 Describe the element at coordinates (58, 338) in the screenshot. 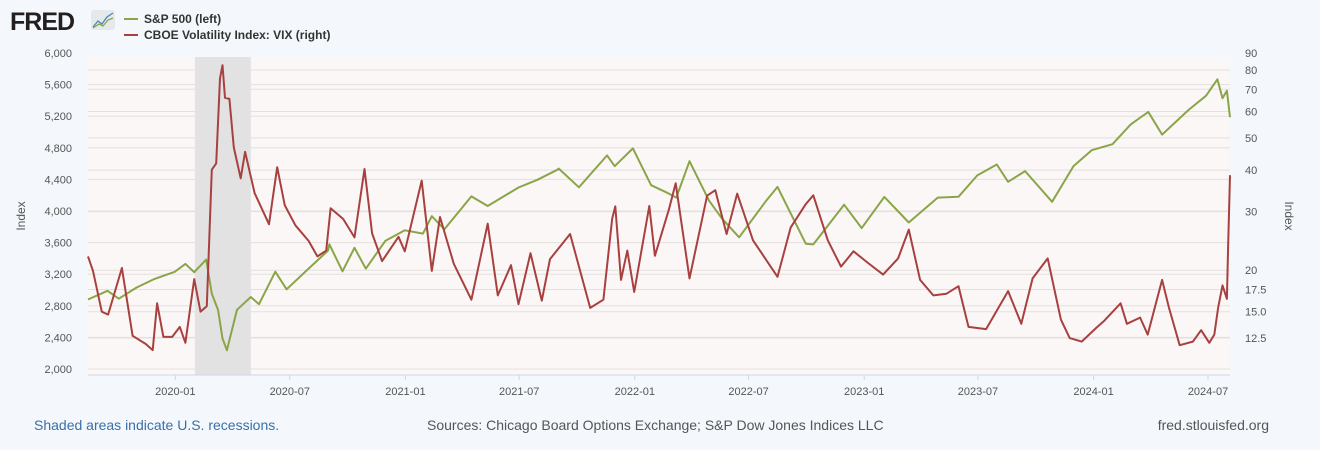

I see `left-tick-label: 2,400` at that location.